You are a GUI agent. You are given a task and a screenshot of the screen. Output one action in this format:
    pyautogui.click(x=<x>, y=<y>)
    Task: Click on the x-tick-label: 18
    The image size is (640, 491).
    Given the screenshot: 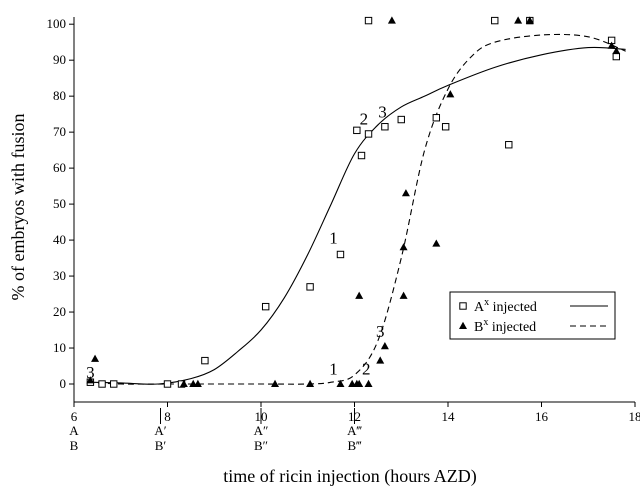 What is the action you would take?
    pyautogui.click(x=634, y=416)
    